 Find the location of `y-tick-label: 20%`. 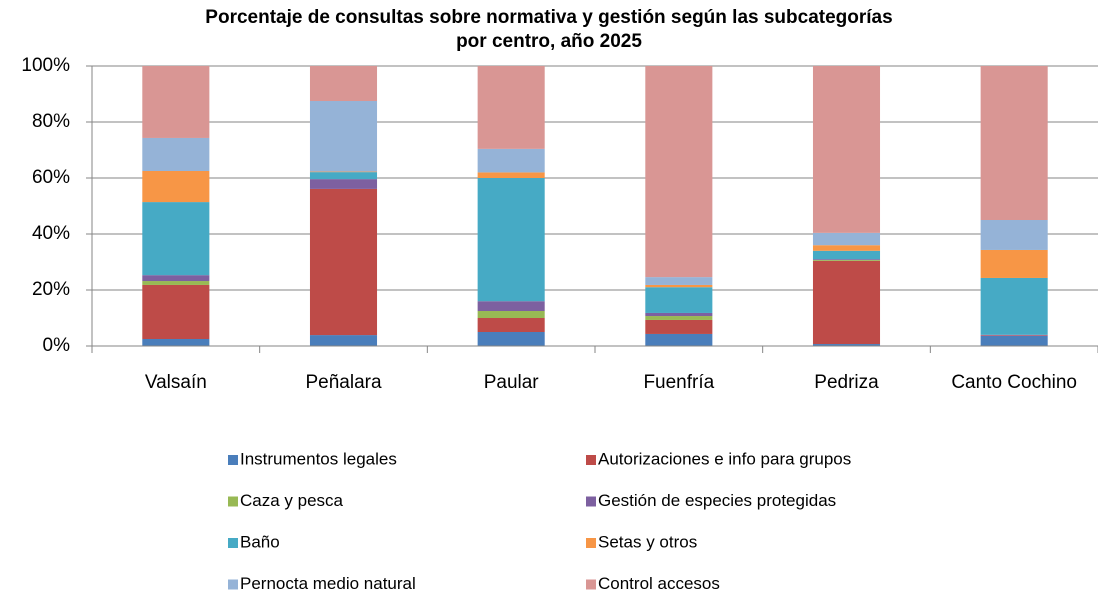

y-tick-label: 20% is located at coordinates (51, 289).